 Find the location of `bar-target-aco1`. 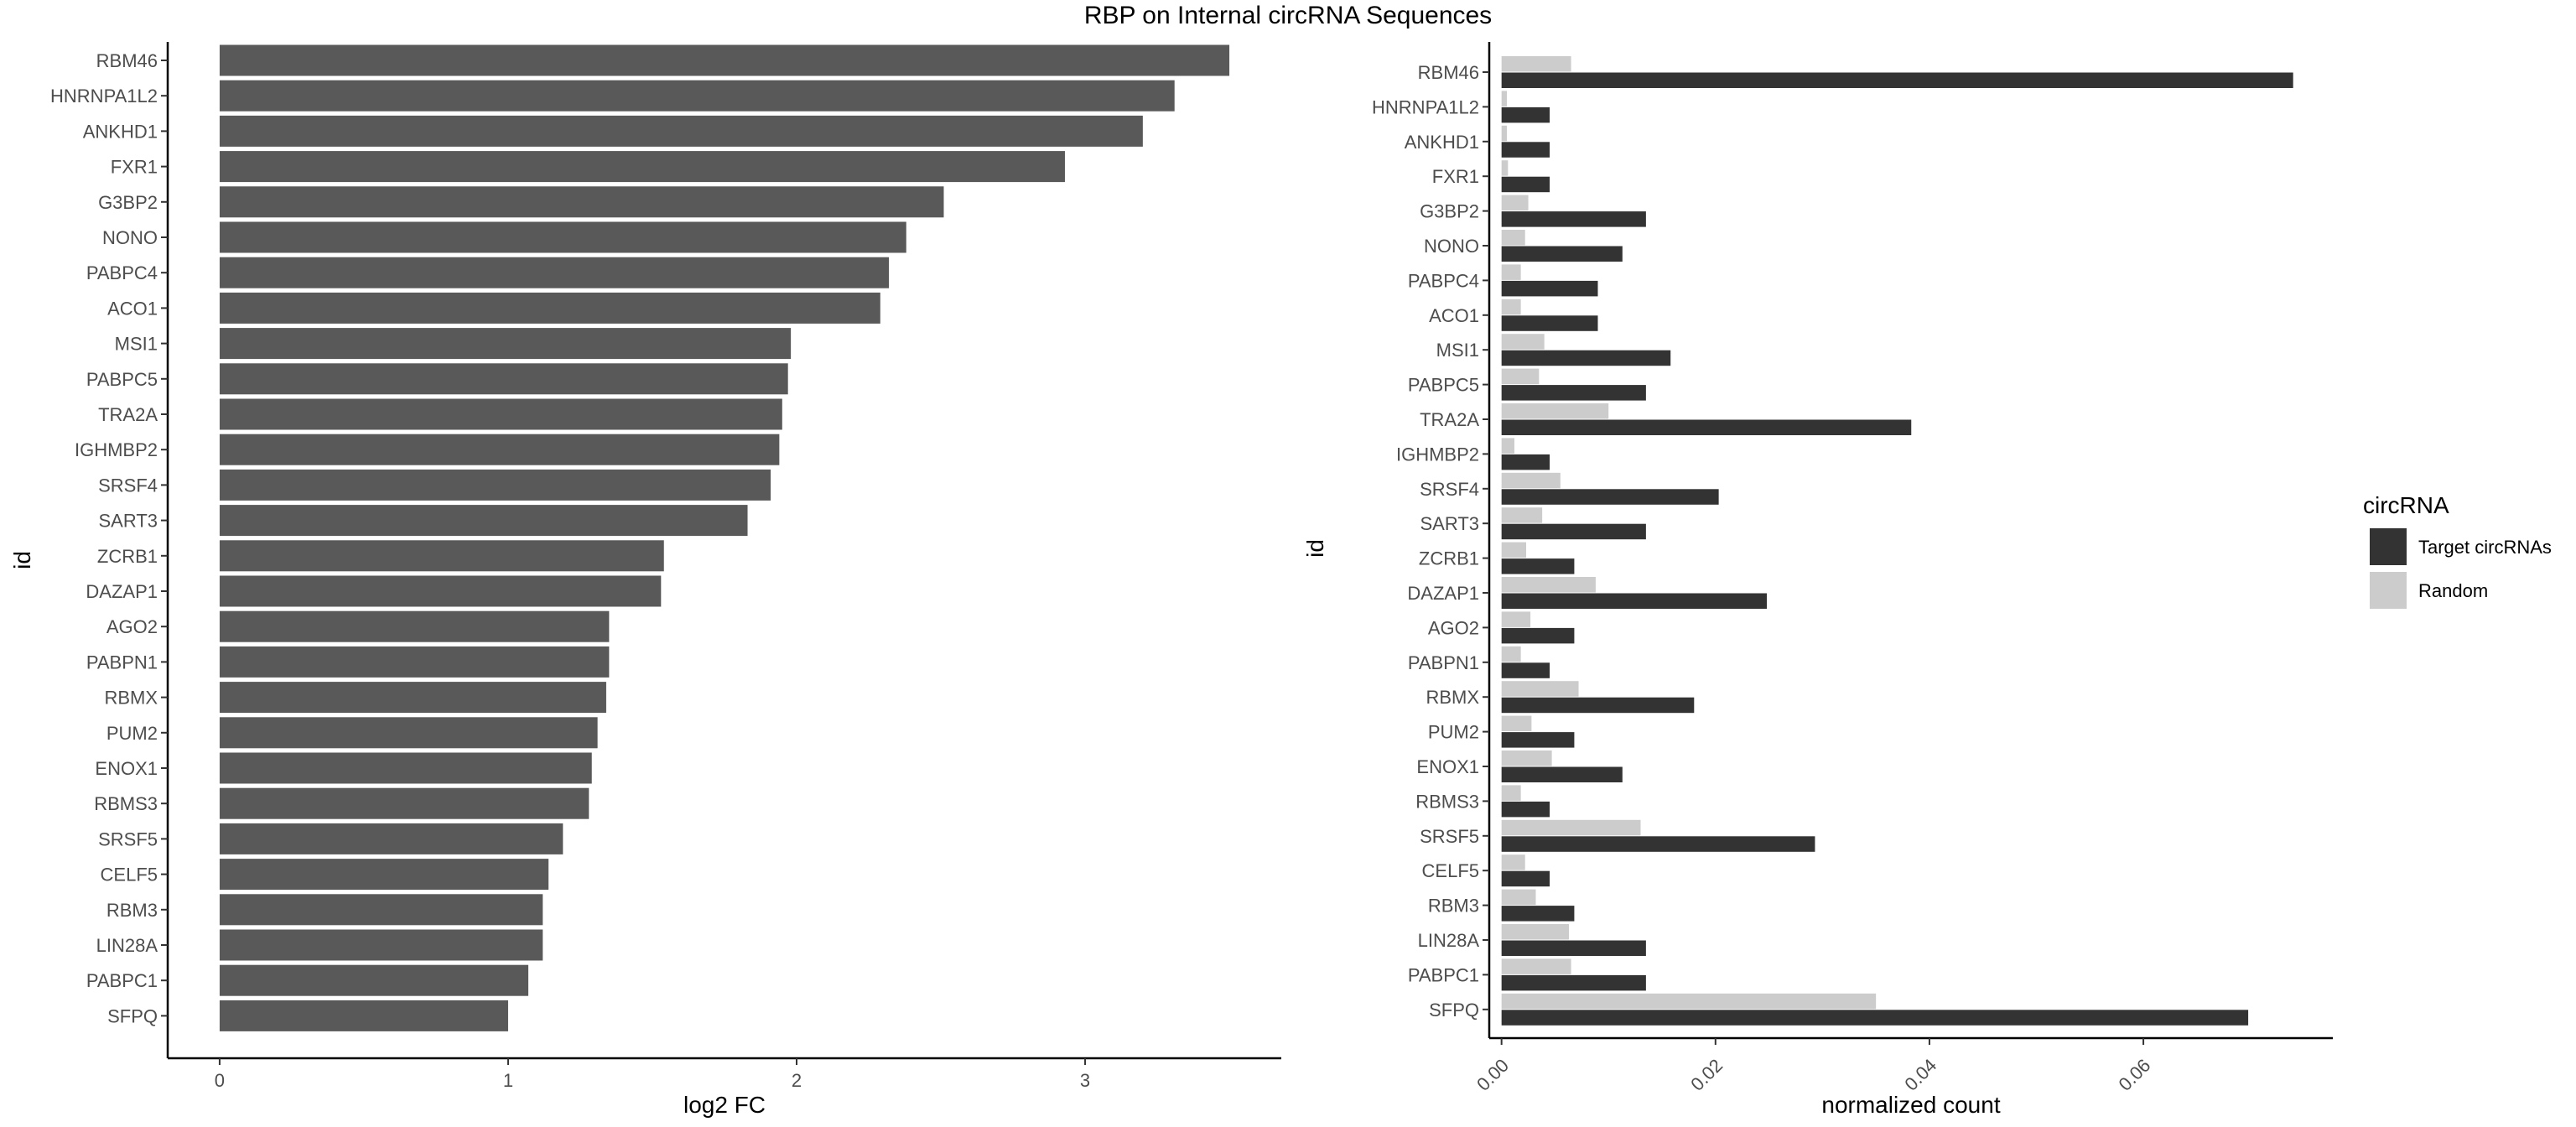

bar-target-aco1 is located at coordinates (1549, 323).